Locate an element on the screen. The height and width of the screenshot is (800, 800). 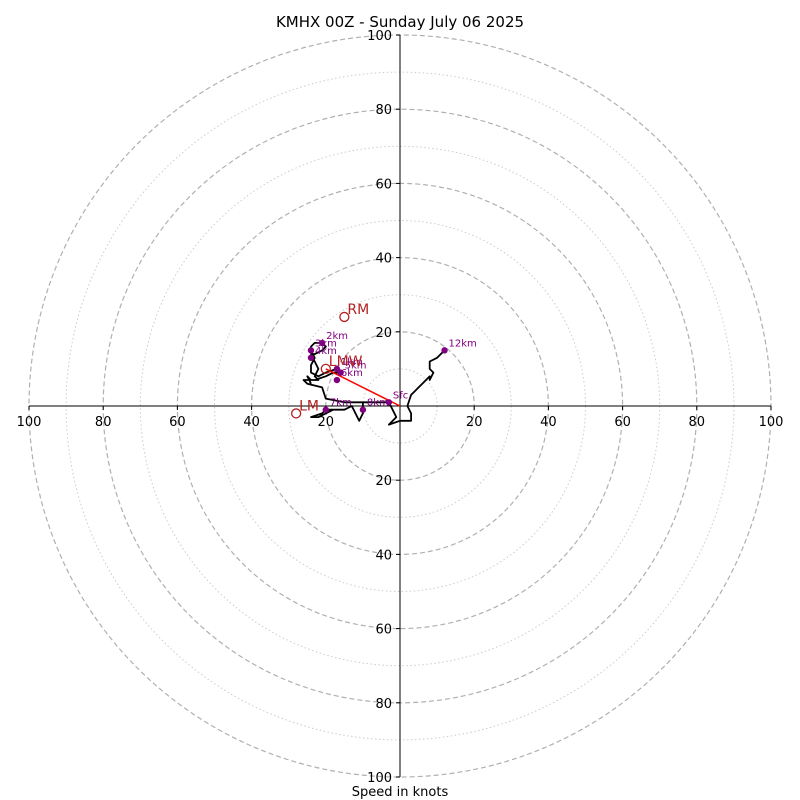
height-label: 5km is located at coordinates (356, 366).